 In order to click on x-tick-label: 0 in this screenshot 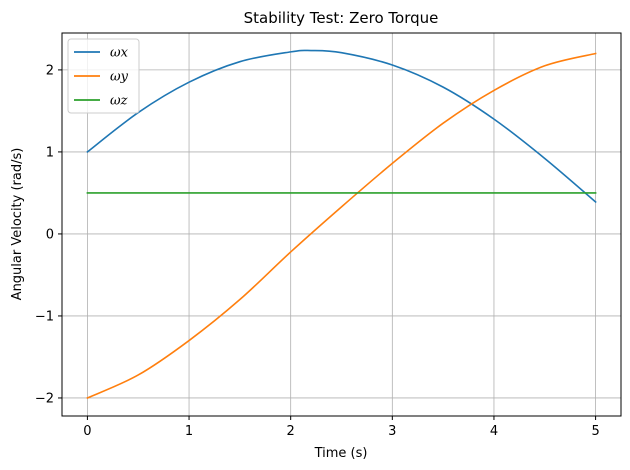, I will do `click(87, 431)`.